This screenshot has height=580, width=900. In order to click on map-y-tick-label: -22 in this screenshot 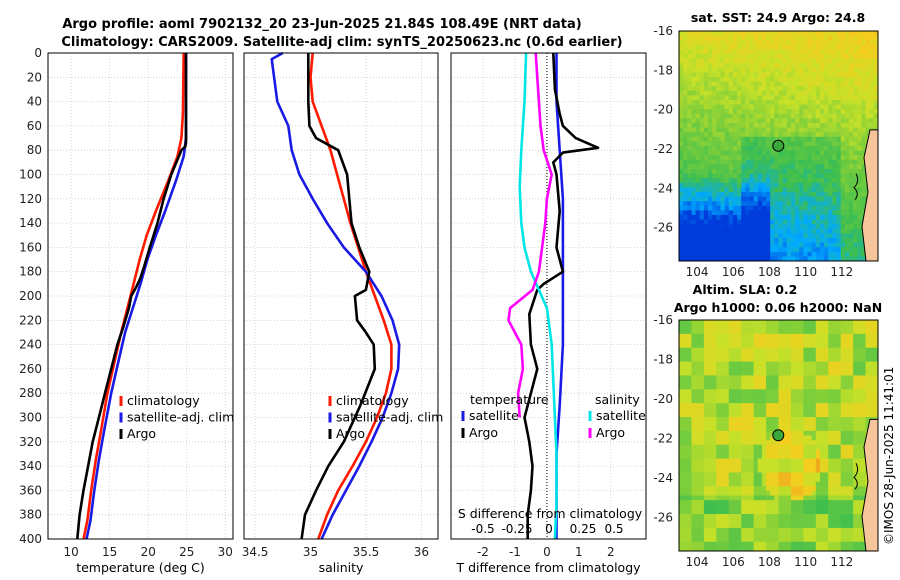, I will do `click(663, 438)`.